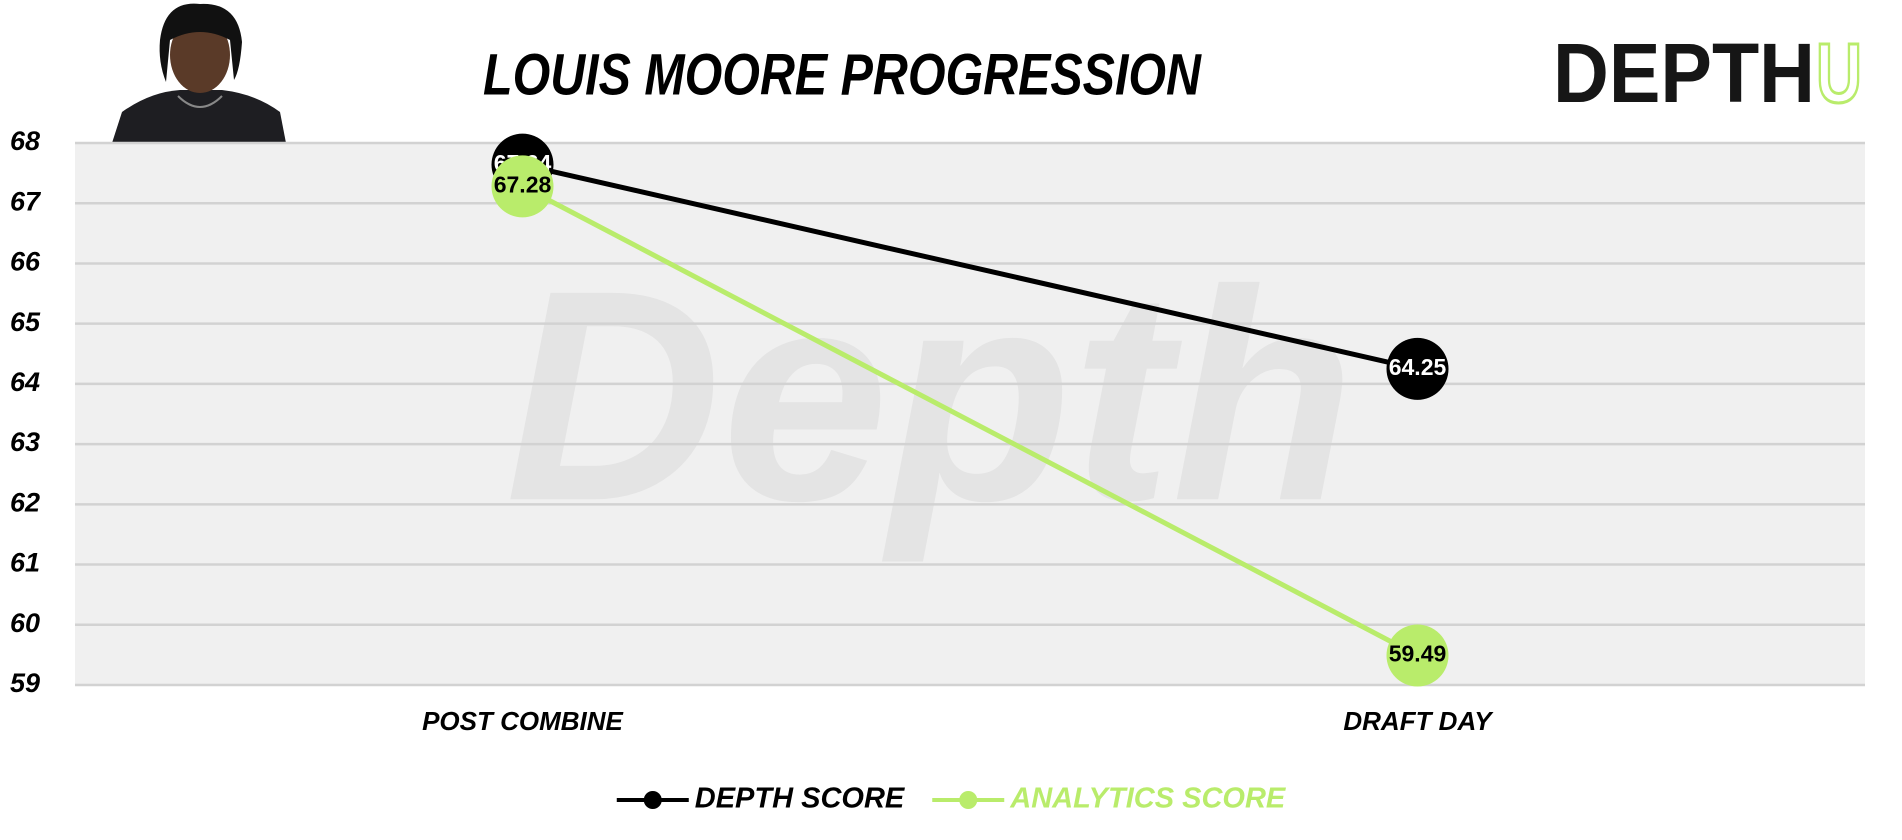  I want to click on data-label: 59.49, so click(1418, 654).